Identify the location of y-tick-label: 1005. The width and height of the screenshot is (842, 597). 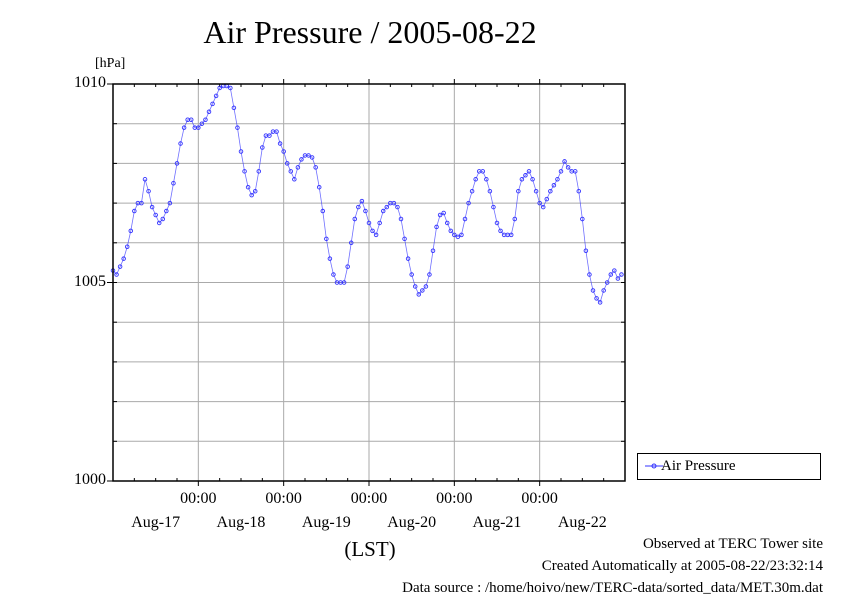
(90, 281).